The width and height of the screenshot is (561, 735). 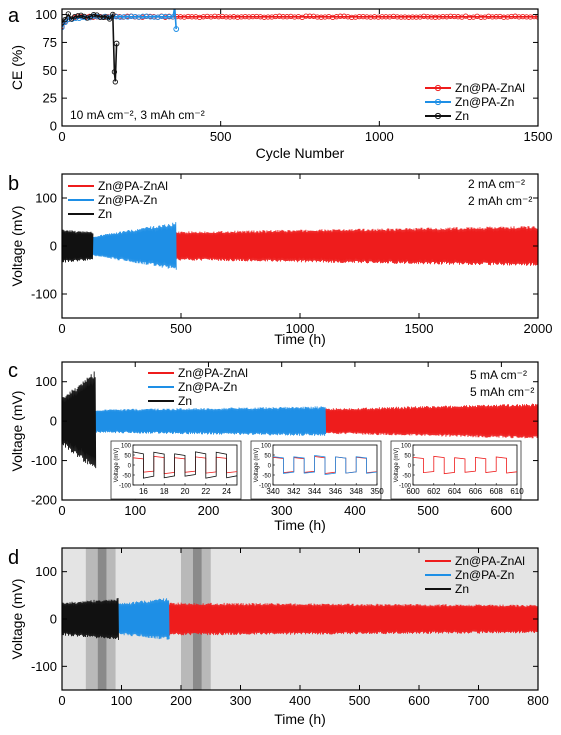 What do you see at coordinates (17, 67) in the screenshot?
I see `y-axis-title: CE (%)` at bounding box center [17, 67].